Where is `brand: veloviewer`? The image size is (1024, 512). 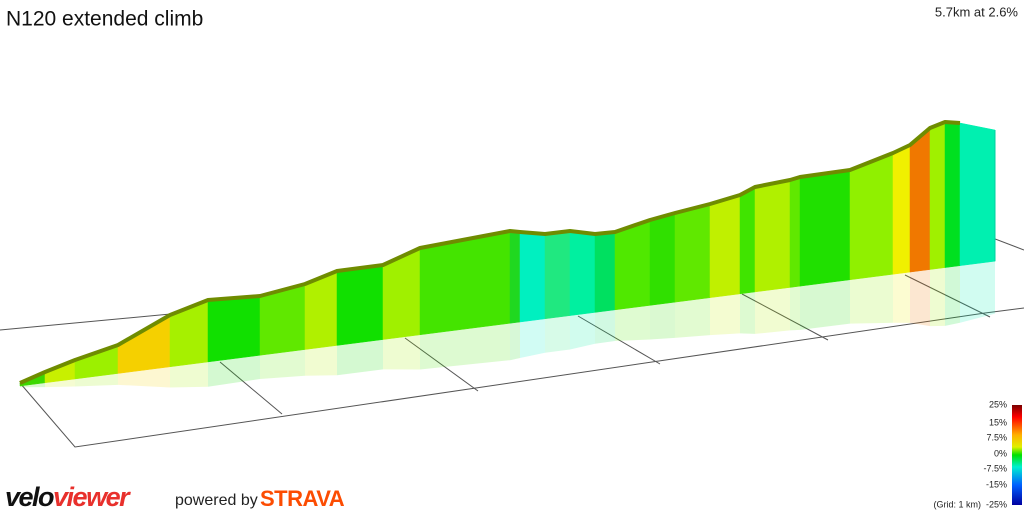
brand: veloviewer is located at coordinates (68, 497).